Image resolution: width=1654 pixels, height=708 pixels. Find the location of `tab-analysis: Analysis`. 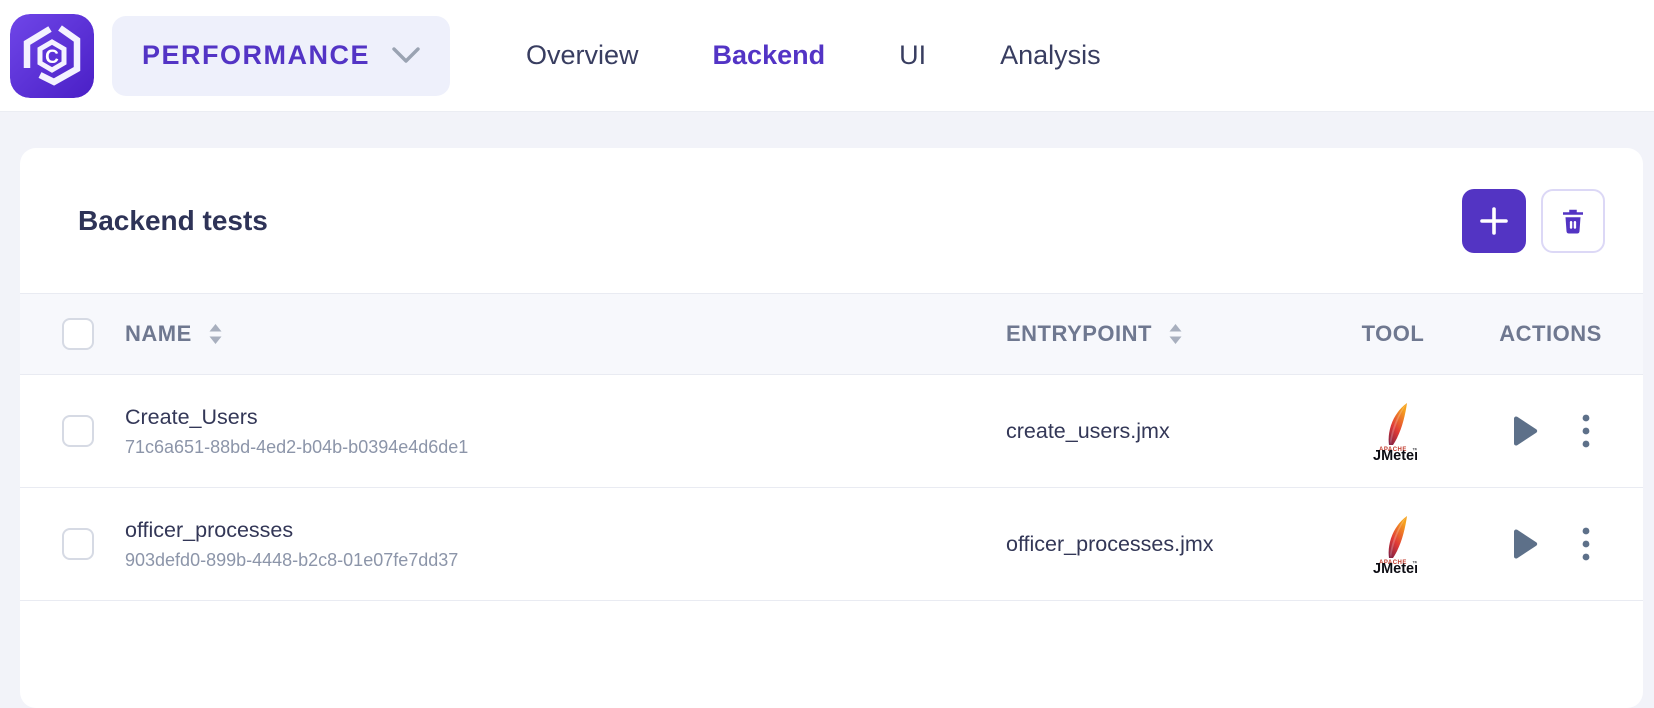

tab-analysis: Analysis is located at coordinates (1050, 55).